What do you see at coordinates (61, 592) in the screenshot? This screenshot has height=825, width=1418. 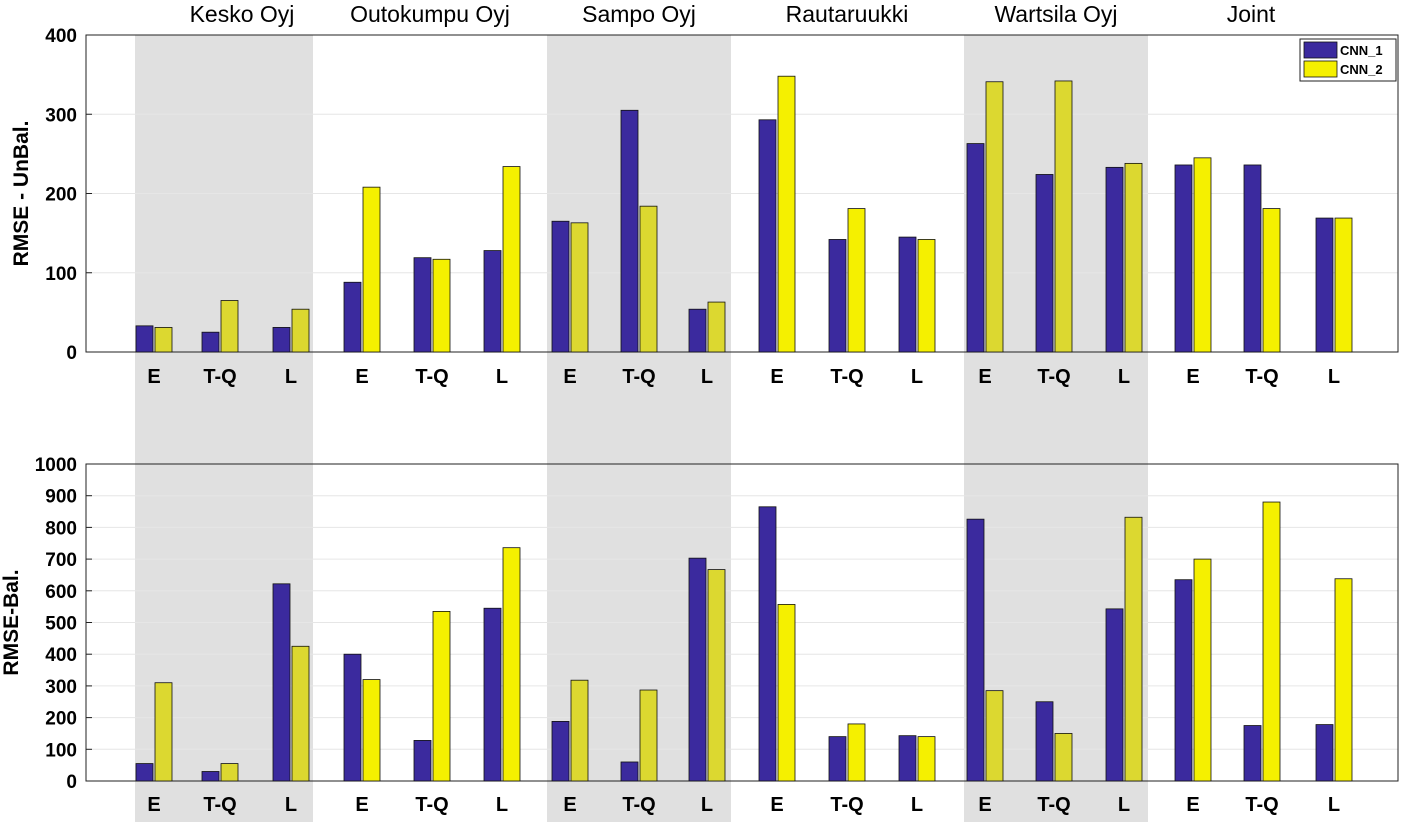 I see `y-tick-label: 600` at bounding box center [61, 592].